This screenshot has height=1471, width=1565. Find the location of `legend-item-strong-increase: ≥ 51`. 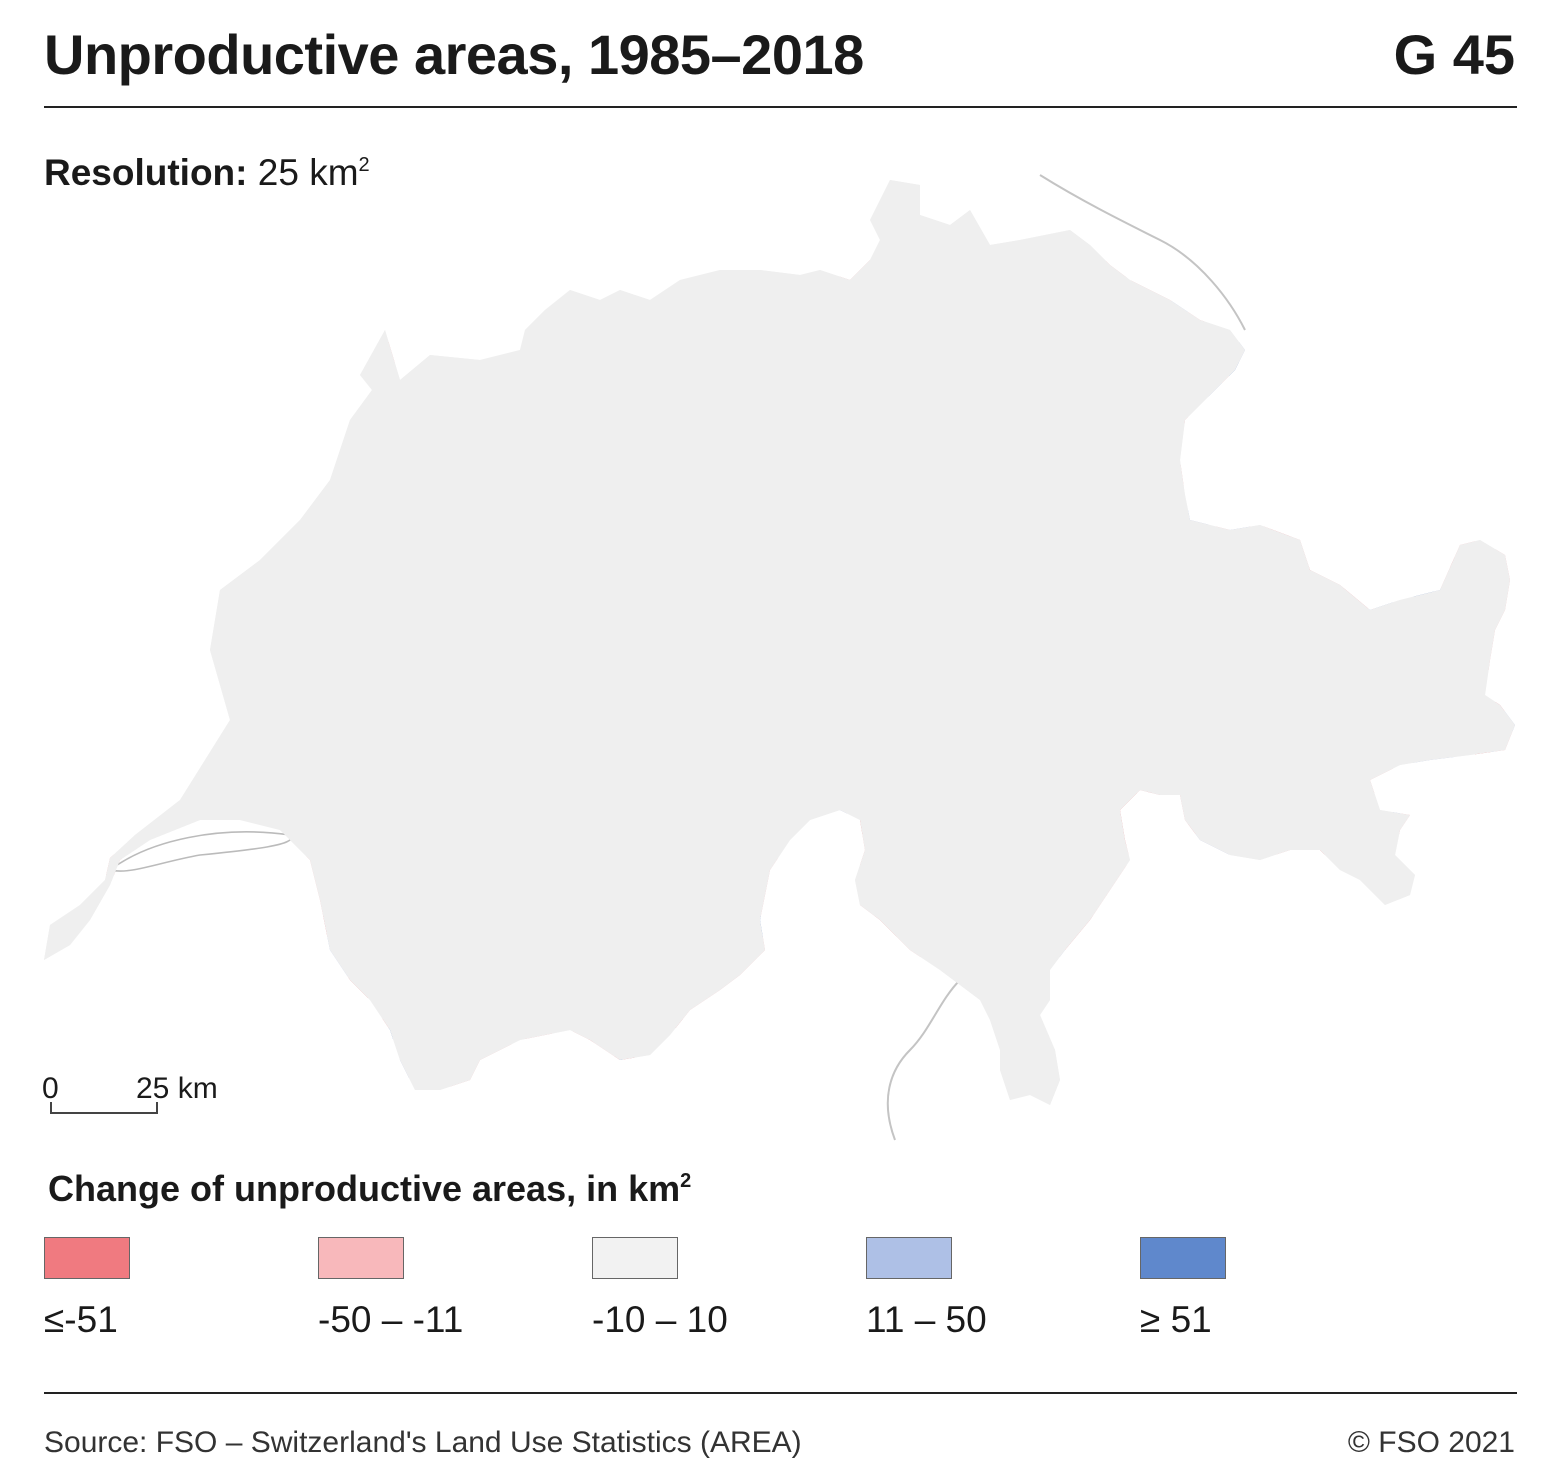

legend-item-strong-increase: ≥ 51 is located at coordinates (1183, 1289).